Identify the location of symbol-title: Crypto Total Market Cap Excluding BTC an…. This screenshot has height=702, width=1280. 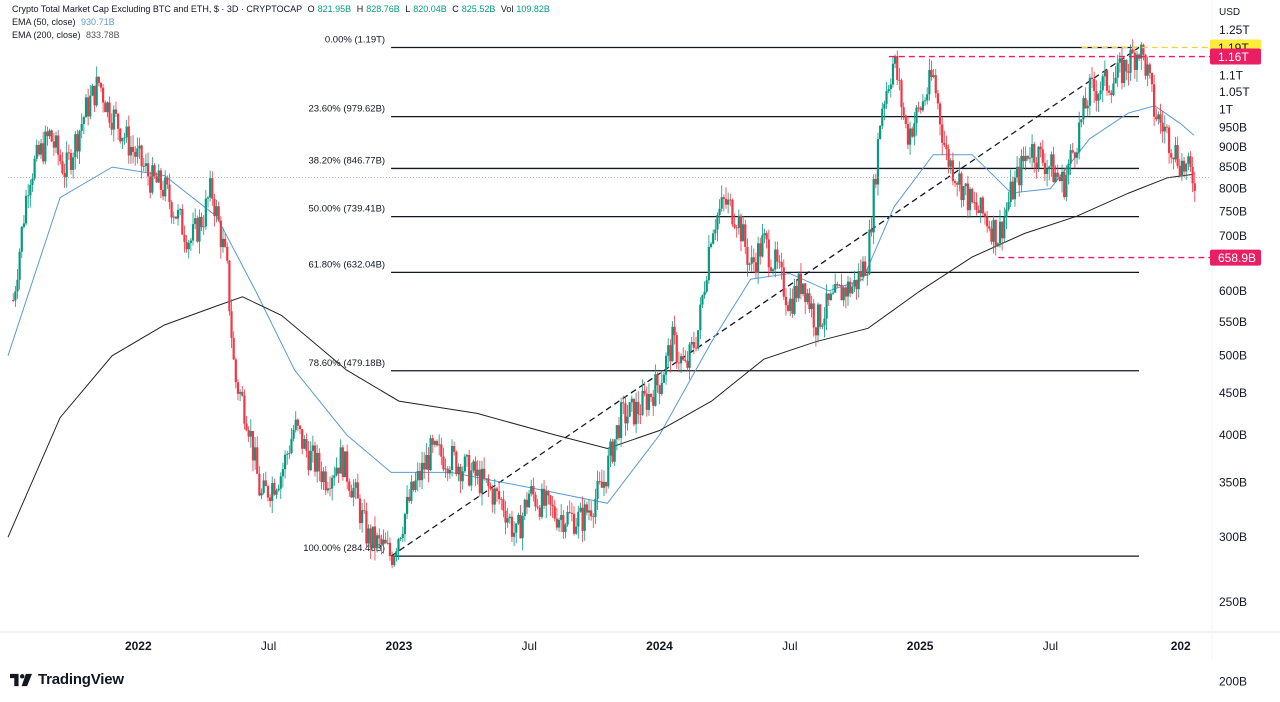
(157, 9).